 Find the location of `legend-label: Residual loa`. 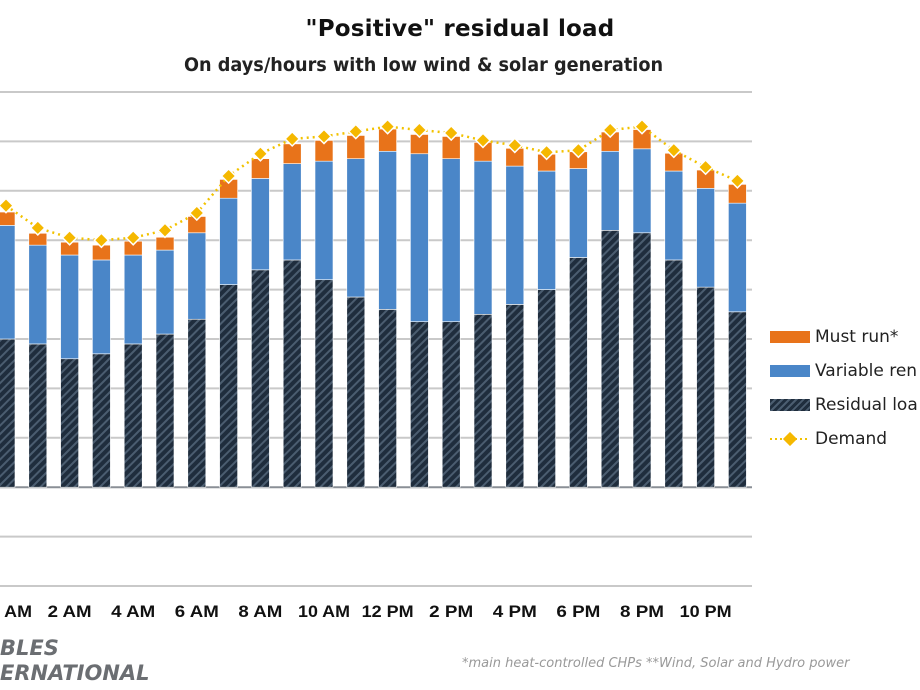

legend-label: Residual loa is located at coordinates (866, 405).